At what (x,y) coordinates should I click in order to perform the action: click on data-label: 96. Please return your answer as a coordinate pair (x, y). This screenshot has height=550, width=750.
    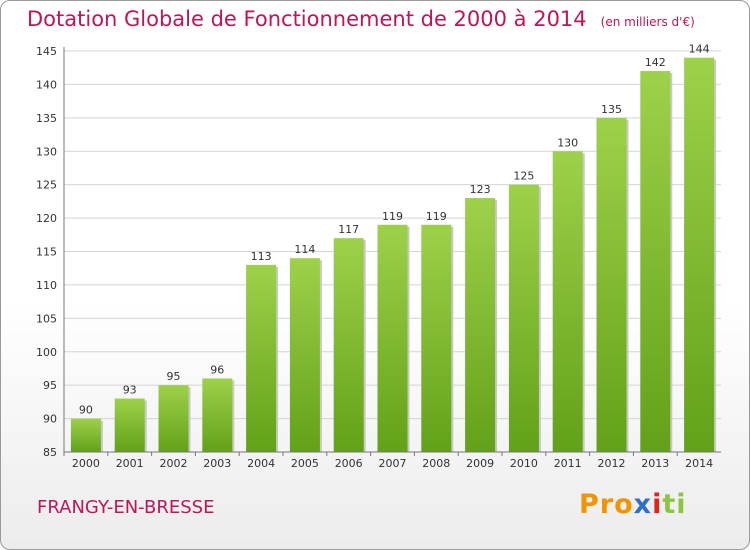
    Looking at the image, I should click on (217, 369).